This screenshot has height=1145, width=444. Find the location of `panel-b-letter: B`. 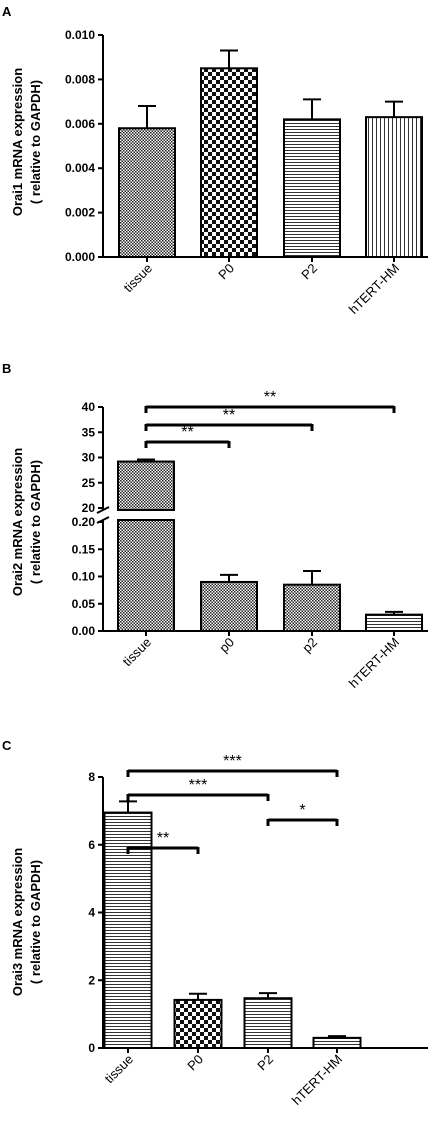

panel-b-letter: B is located at coordinates (6, 368).